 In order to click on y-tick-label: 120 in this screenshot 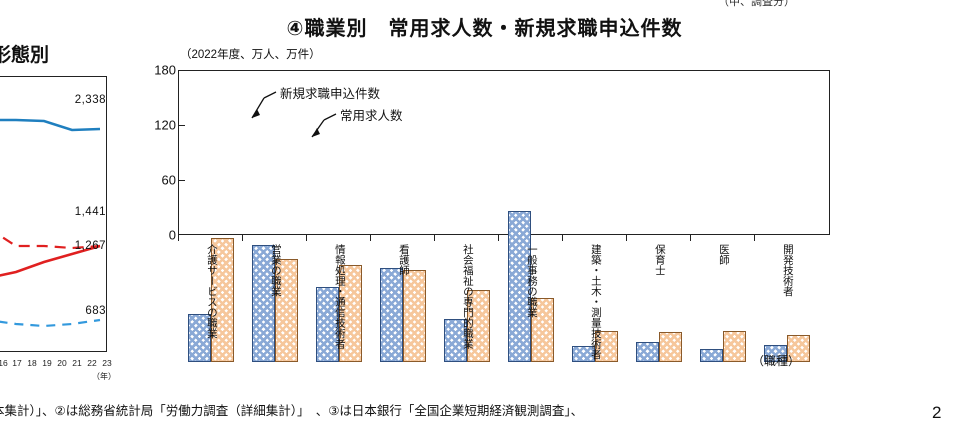, I will do `click(165, 125)`.